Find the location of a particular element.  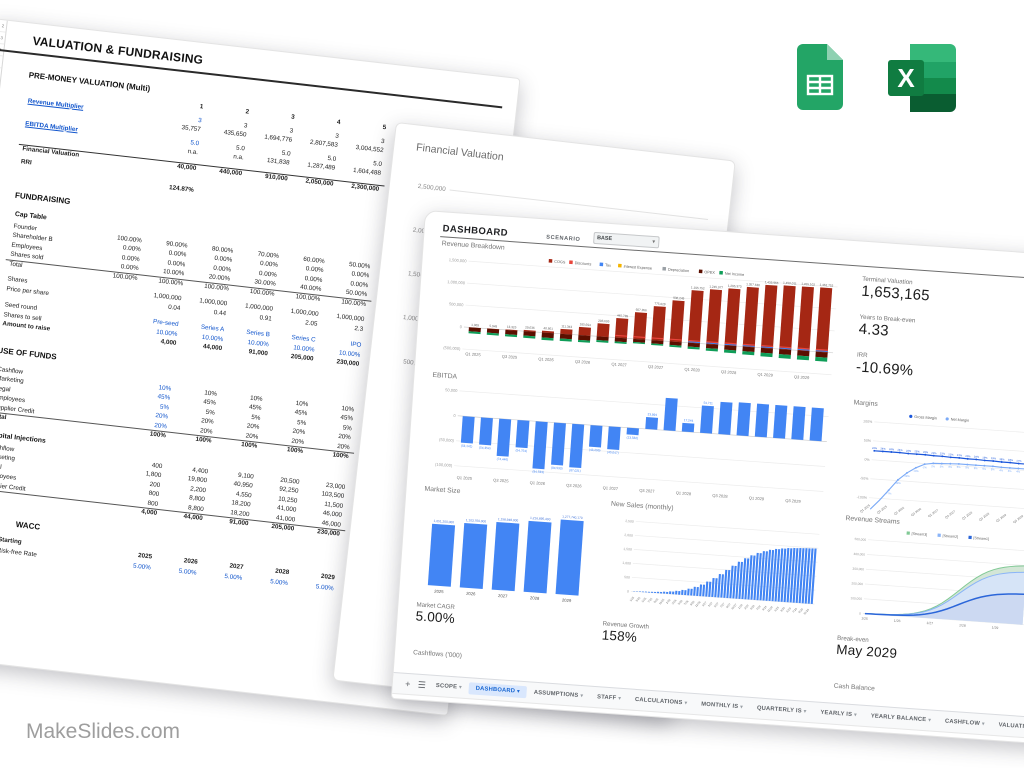

svg-text: (50,000) is located at coordinates (447, 440).